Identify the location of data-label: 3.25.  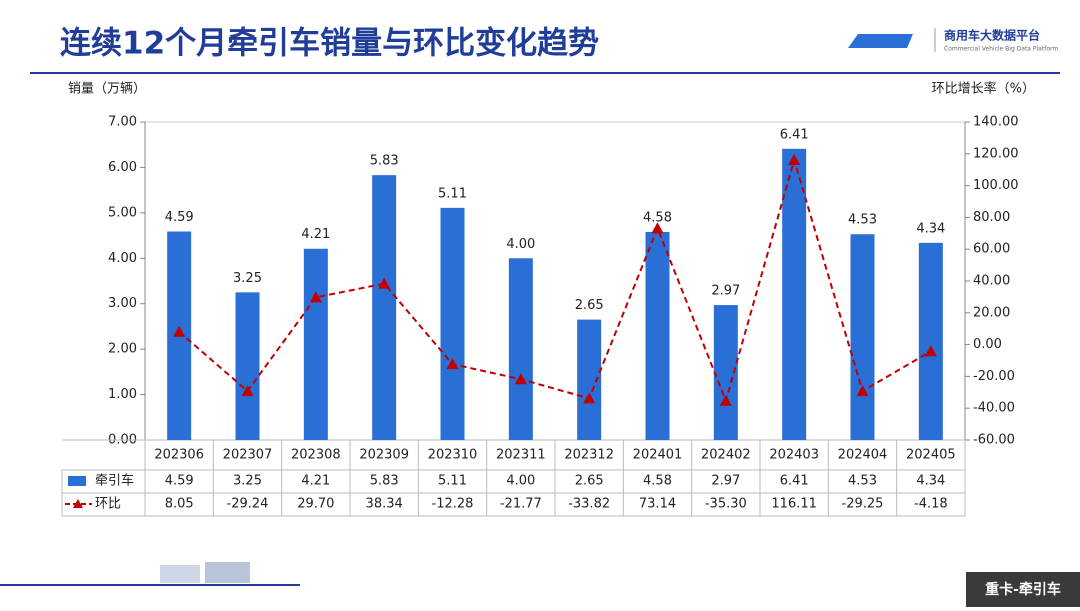
(247, 278).